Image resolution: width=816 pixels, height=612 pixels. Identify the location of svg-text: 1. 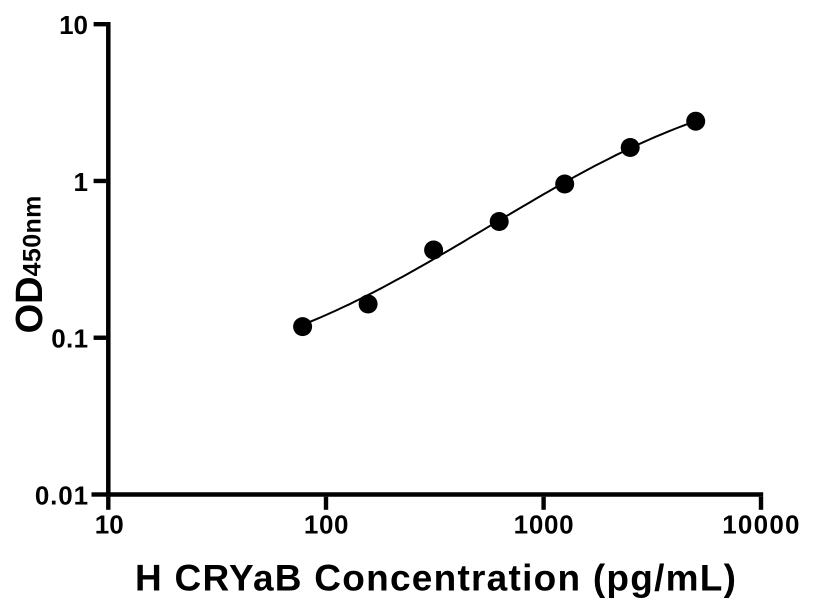
(81, 182).